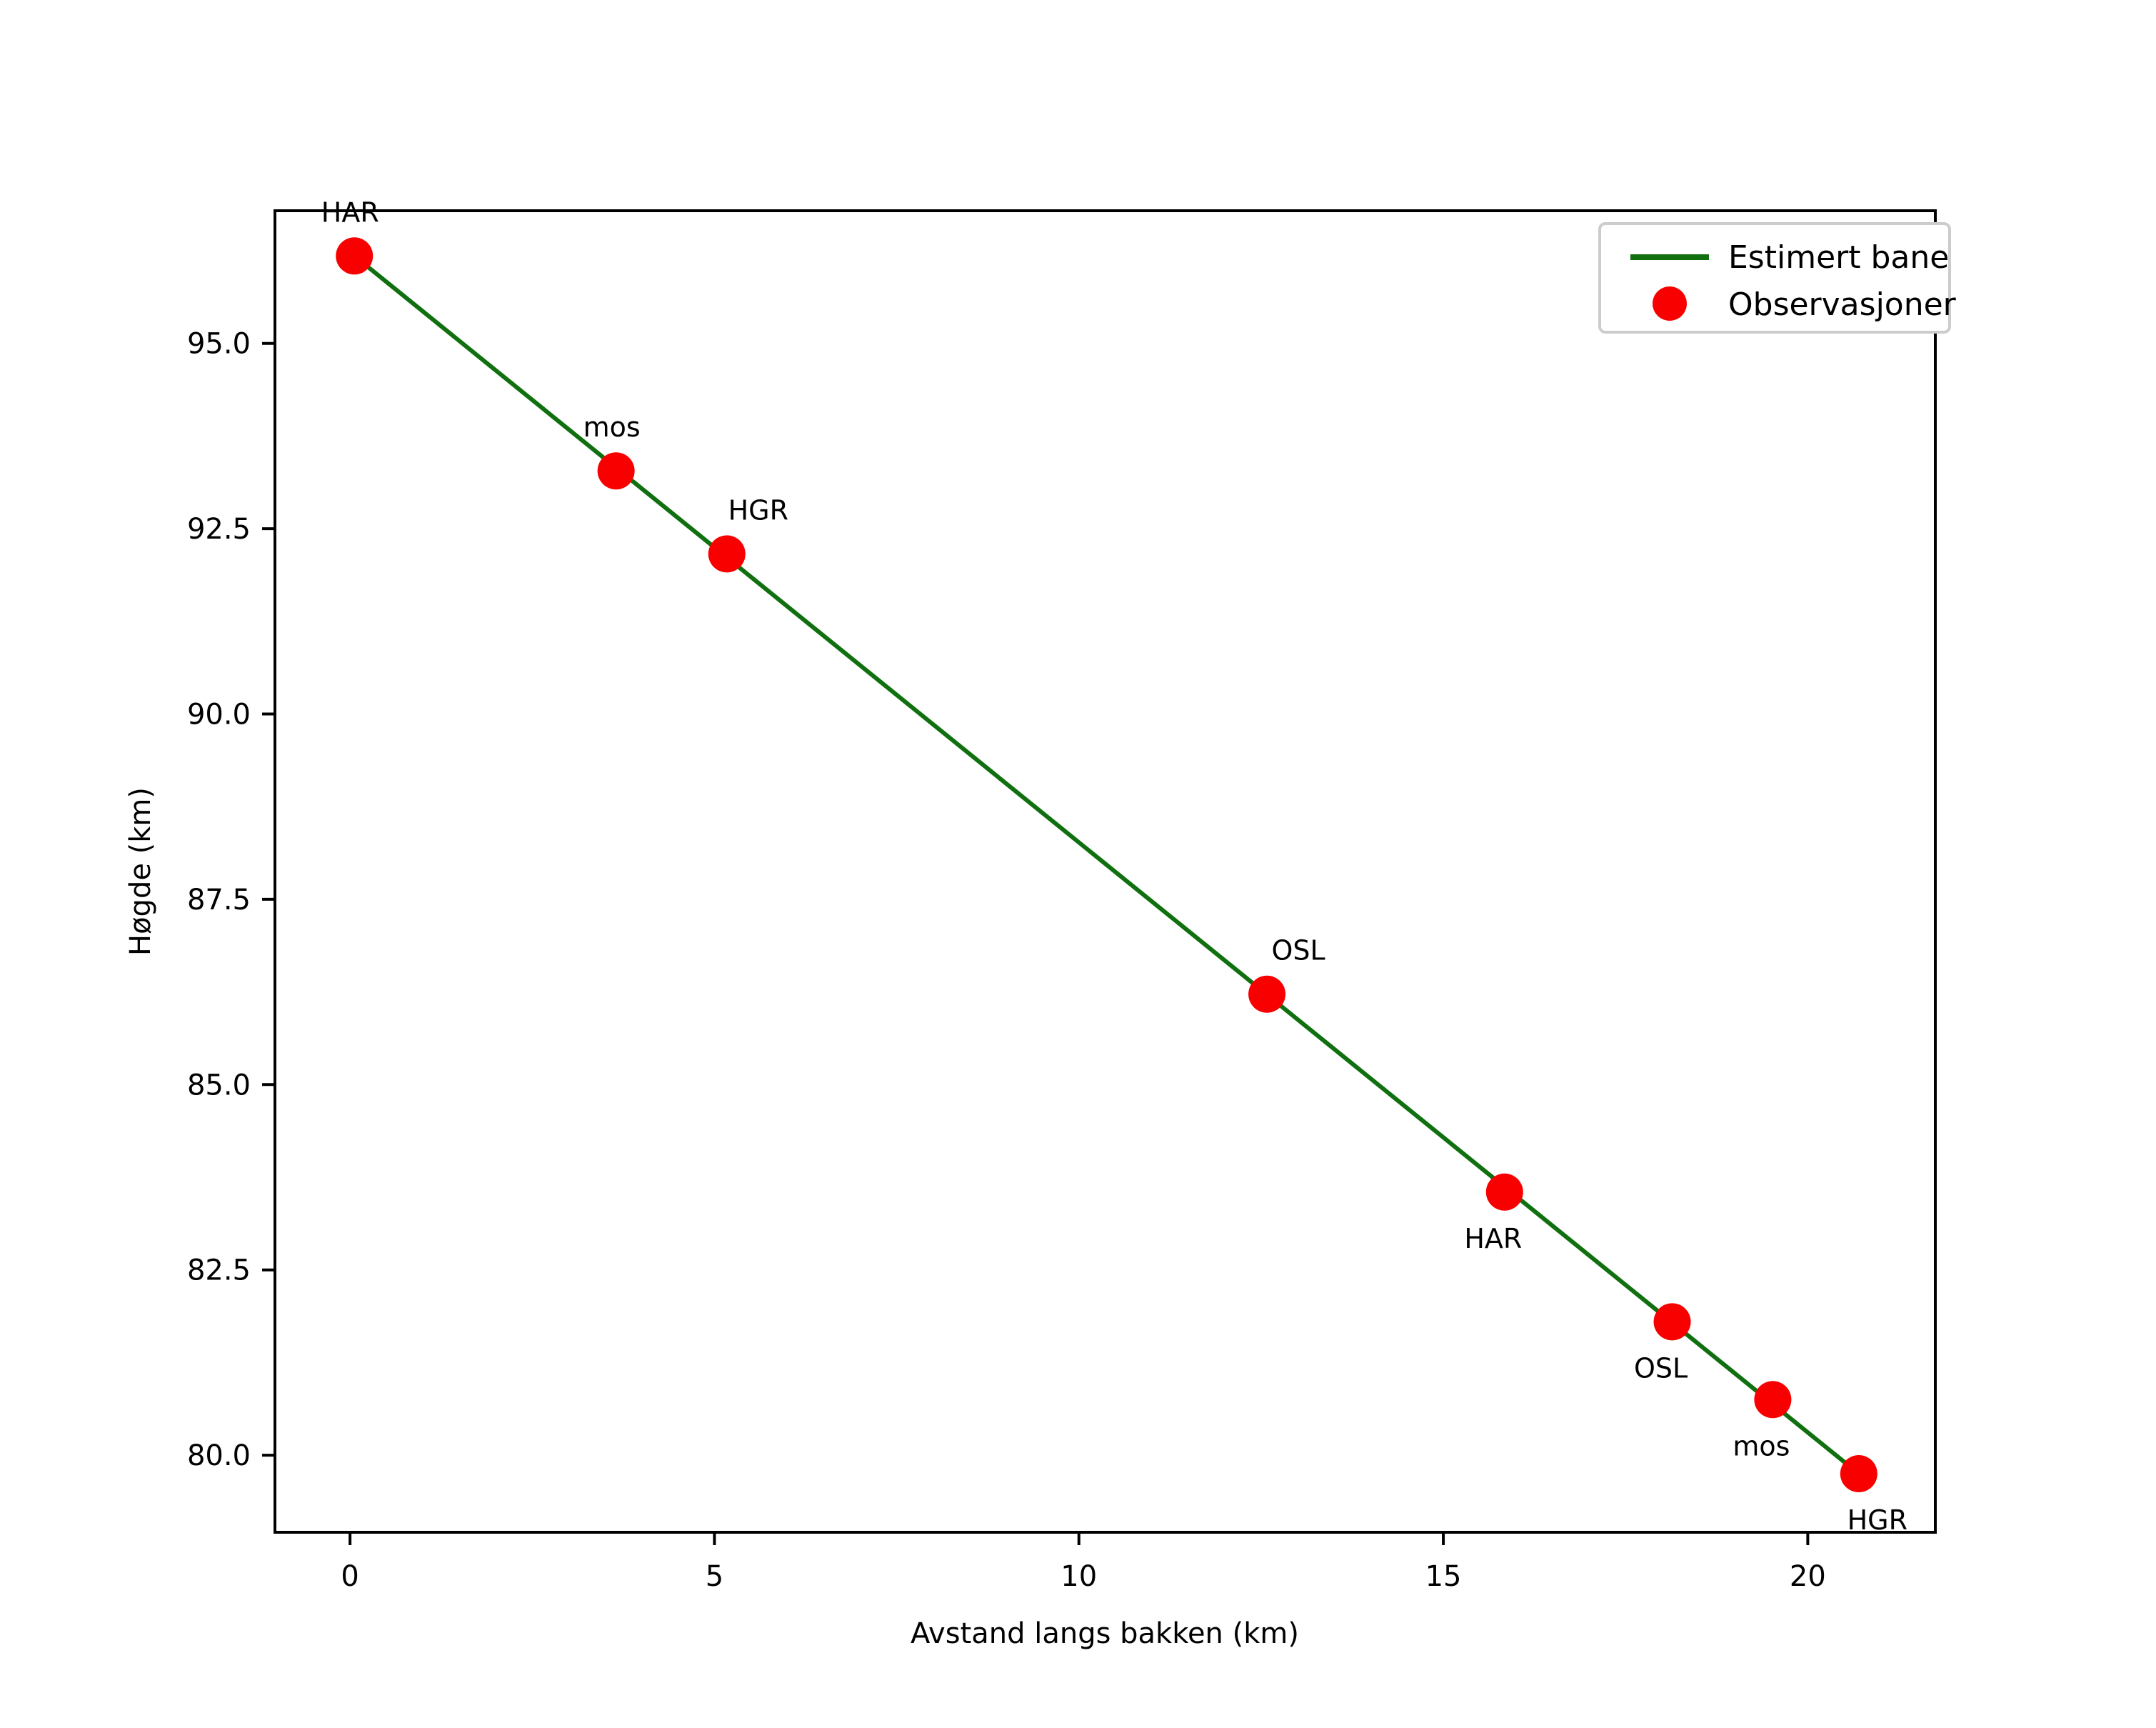  What do you see at coordinates (1808, 1576) in the screenshot?
I see `x-tick-label: 20` at bounding box center [1808, 1576].